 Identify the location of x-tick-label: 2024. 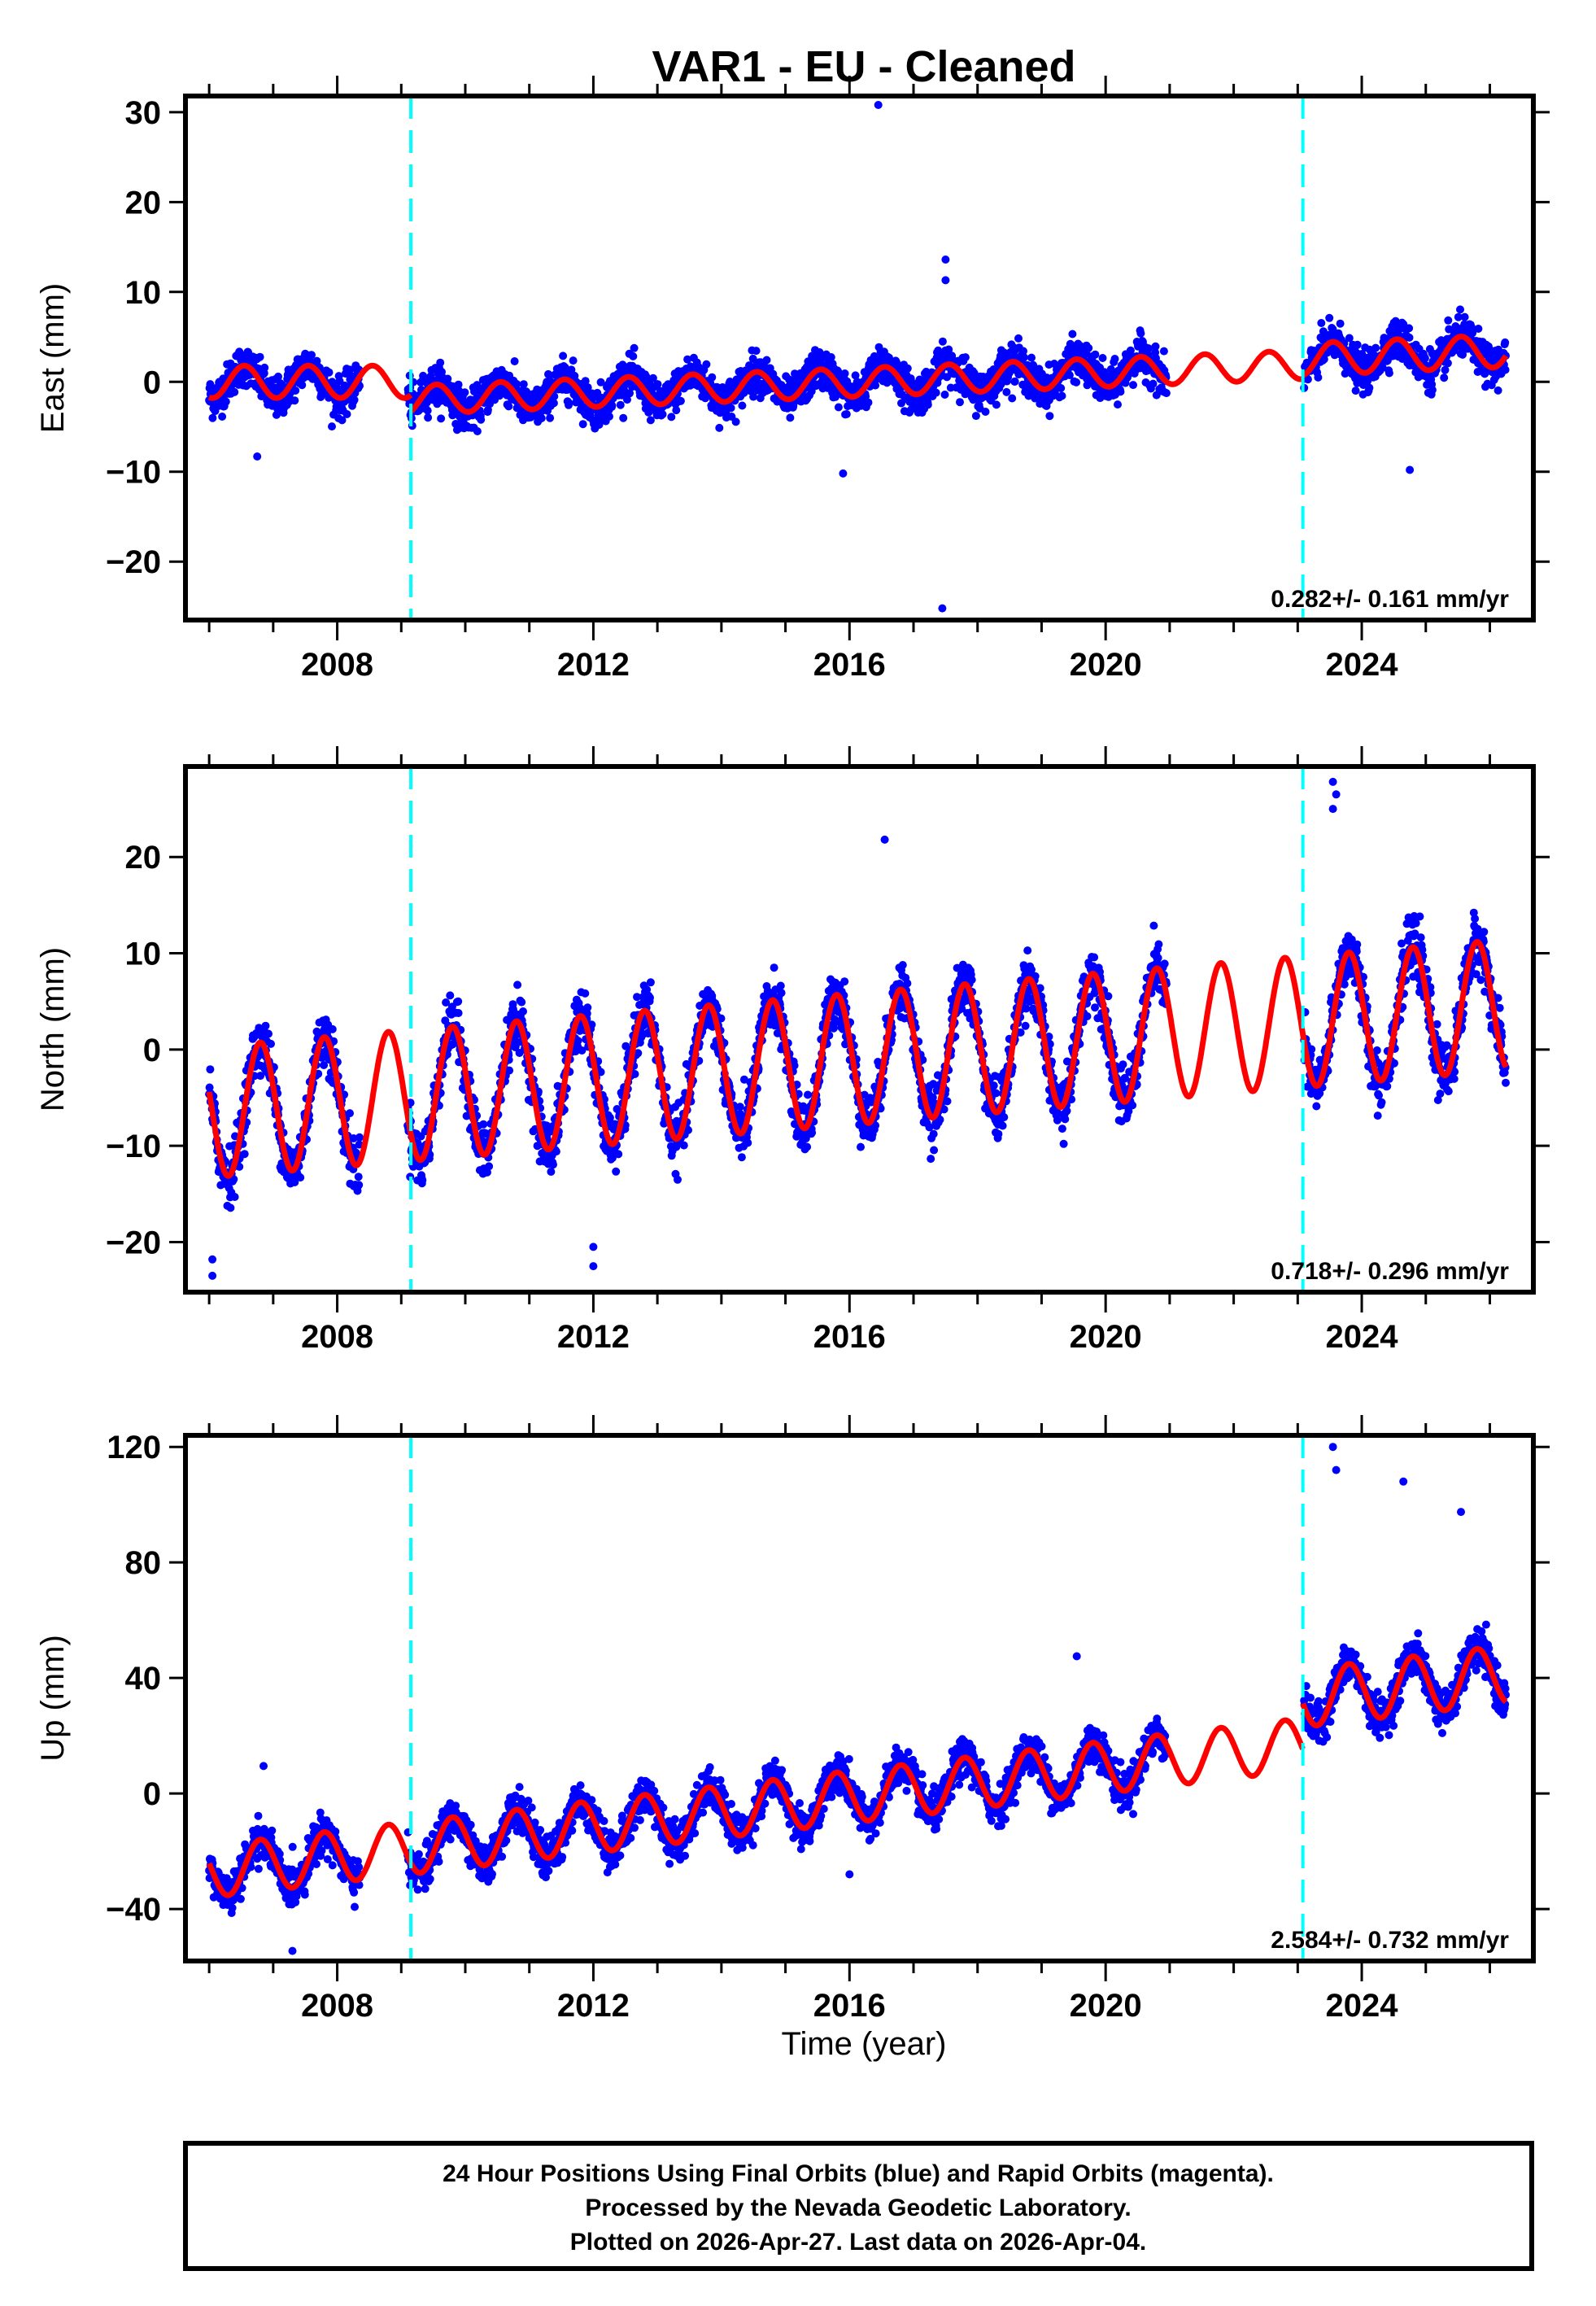
(1362, 665).